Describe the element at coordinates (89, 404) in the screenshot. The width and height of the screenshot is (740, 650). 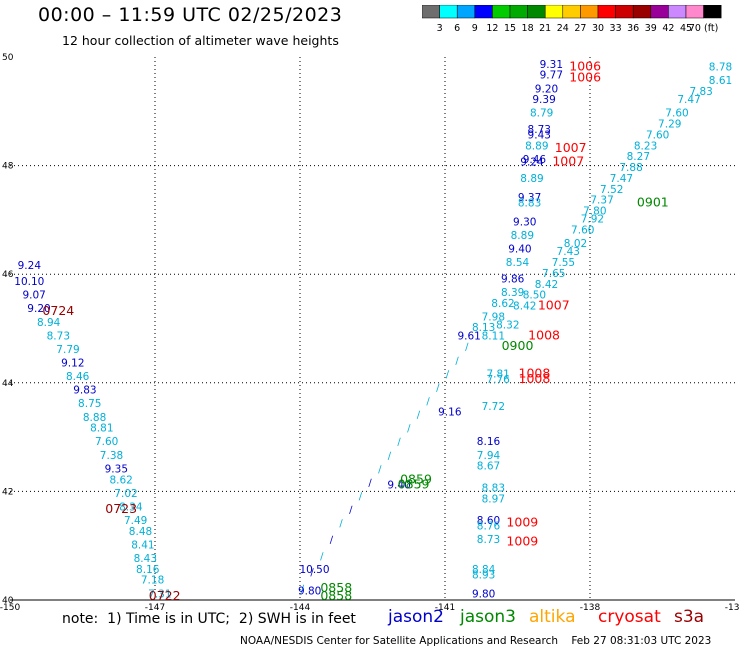
I see `swh-point: 8.75` at that location.